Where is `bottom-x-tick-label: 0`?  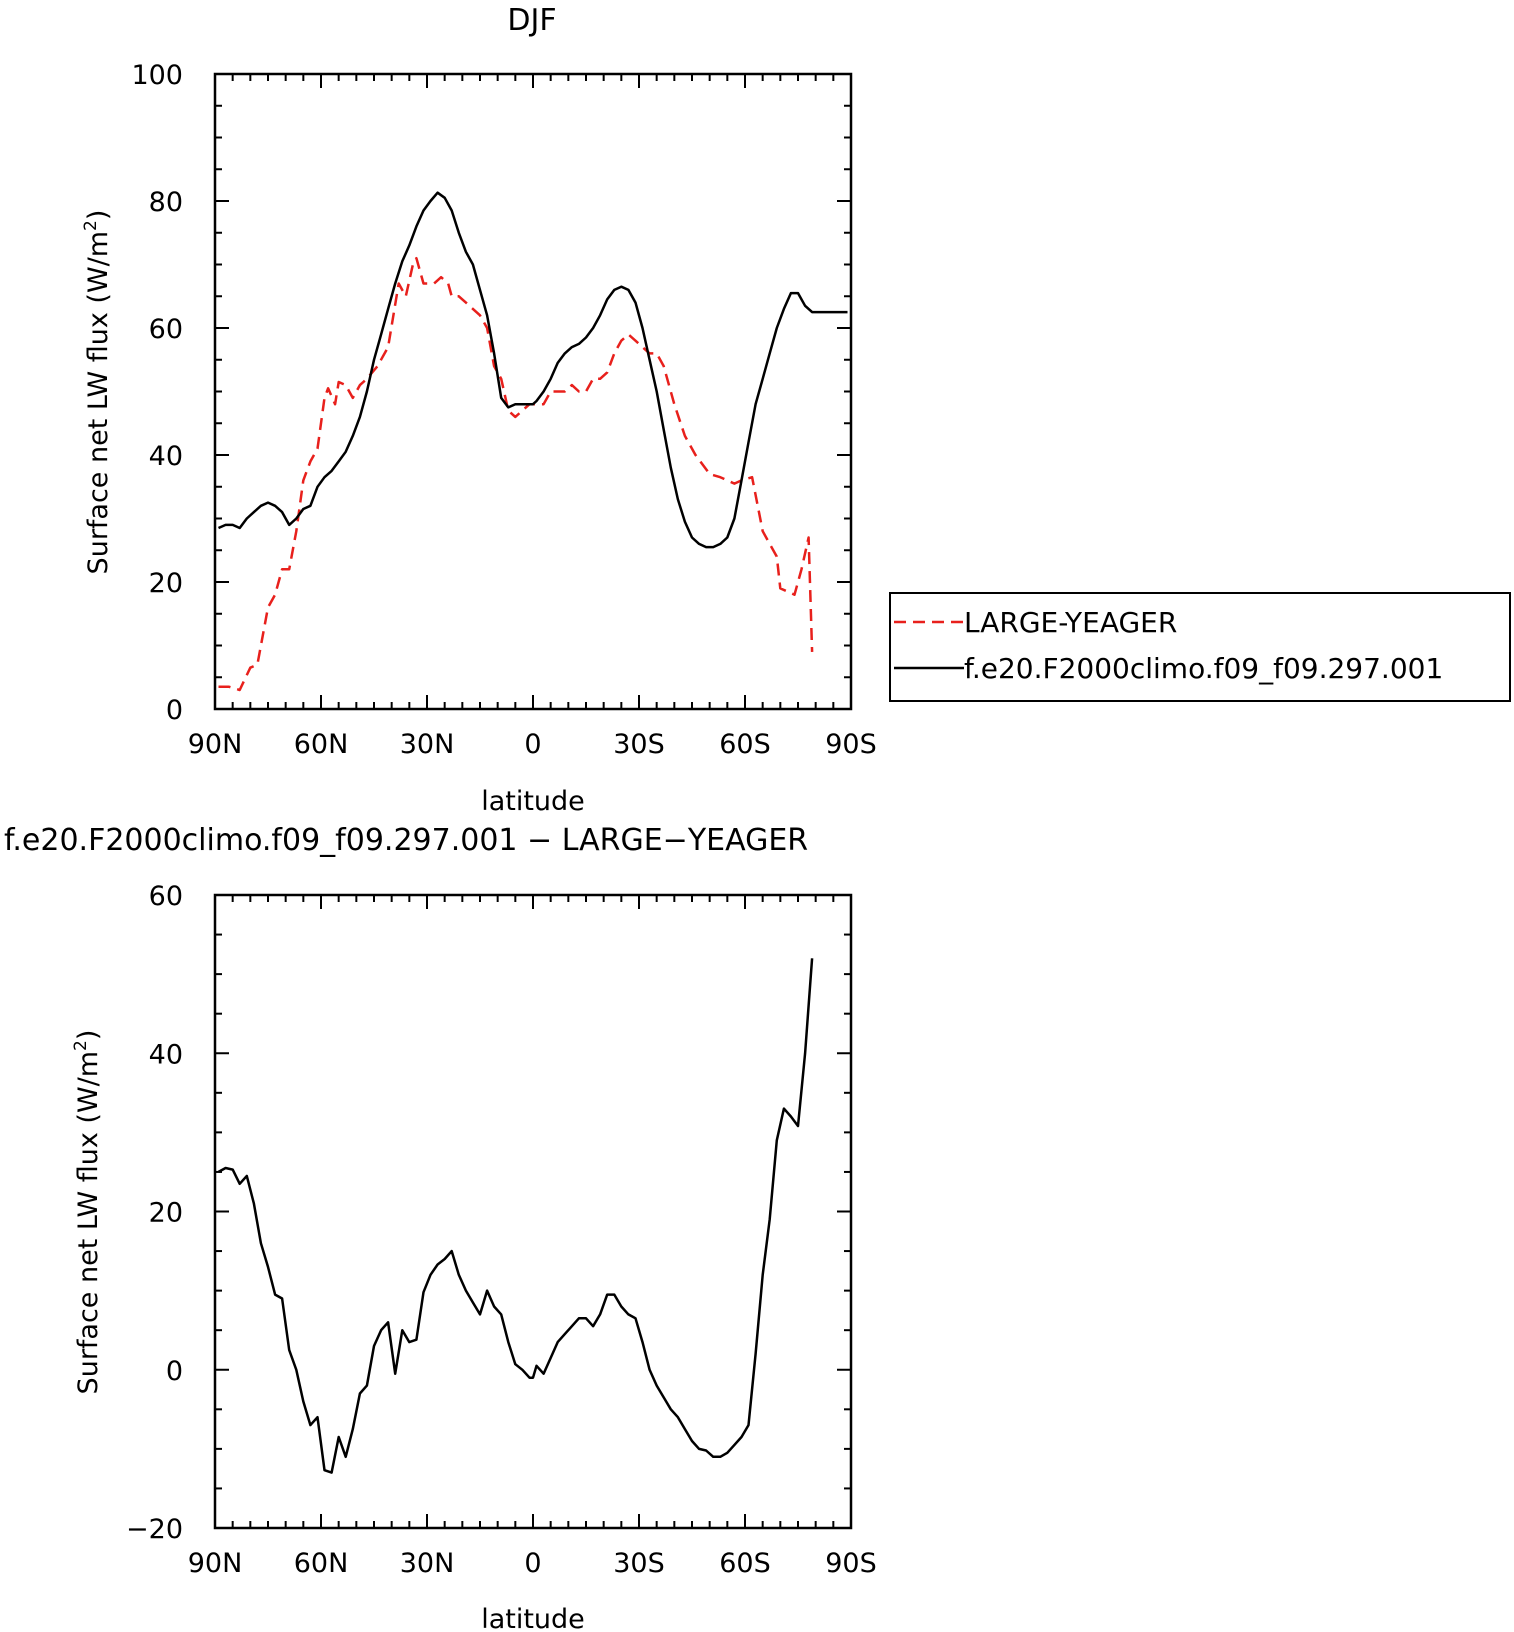 bottom-x-tick-label: 0 is located at coordinates (532, 1563).